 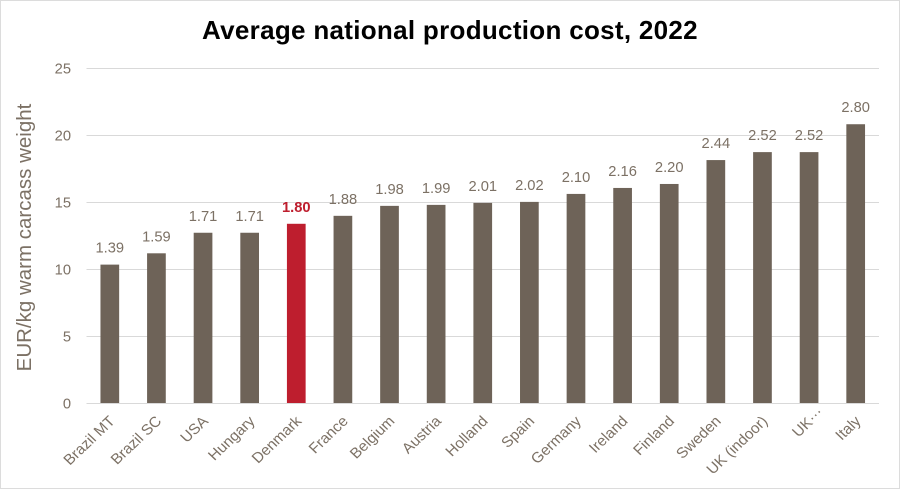 What do you see at coordinates (63, 203) in the screenshot?
I see `svg-text: 15` at bounding box center [63, 203].